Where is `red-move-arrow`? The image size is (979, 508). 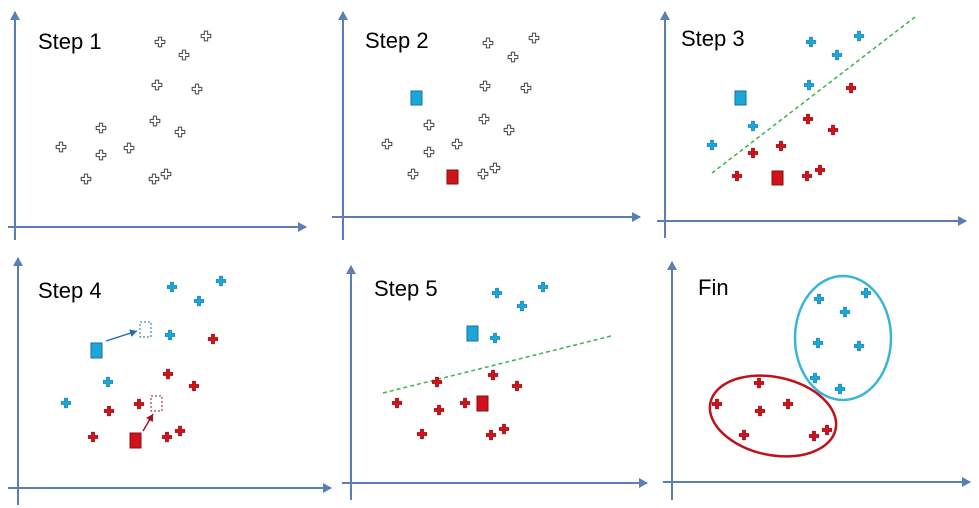
red-move-arrow is located at coordinates (148, 422).